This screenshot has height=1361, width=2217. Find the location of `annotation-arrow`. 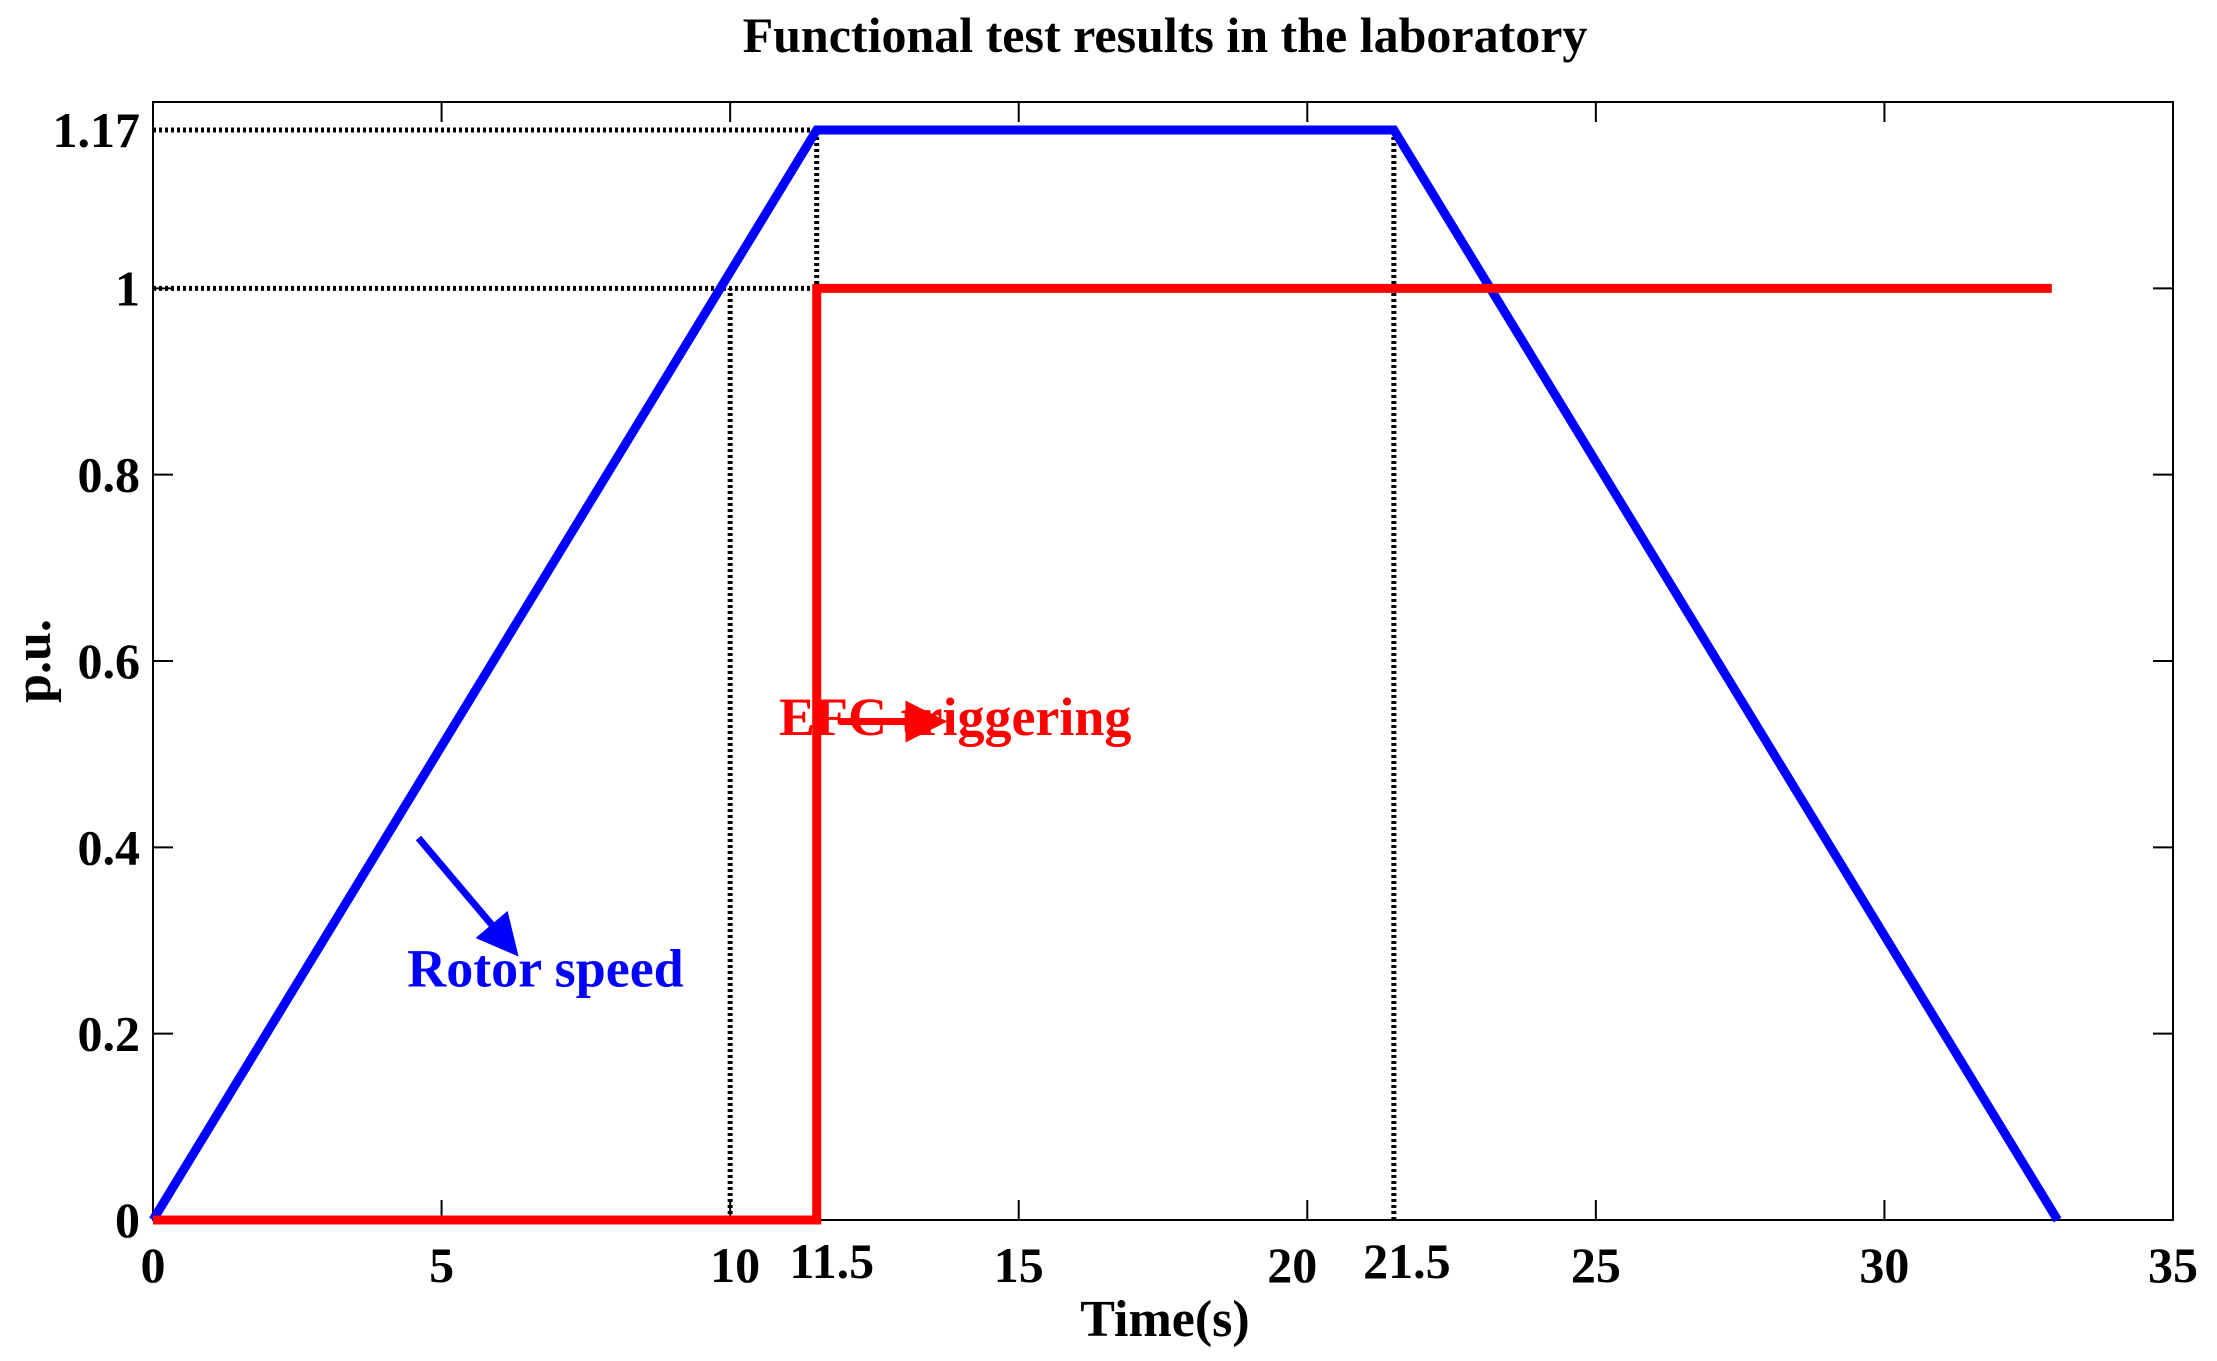

annotation-arrow is located at coordinates (467, 896).